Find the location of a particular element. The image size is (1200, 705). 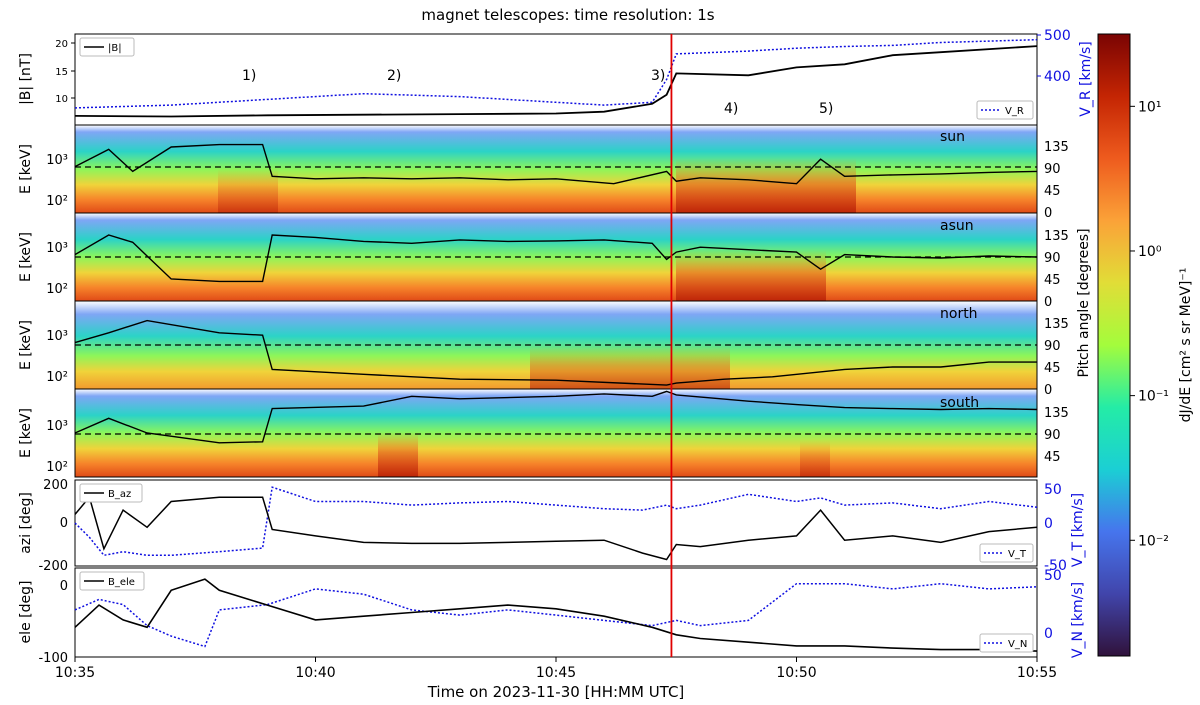

legend-label: B_ele is located at coordinates (121, 582).